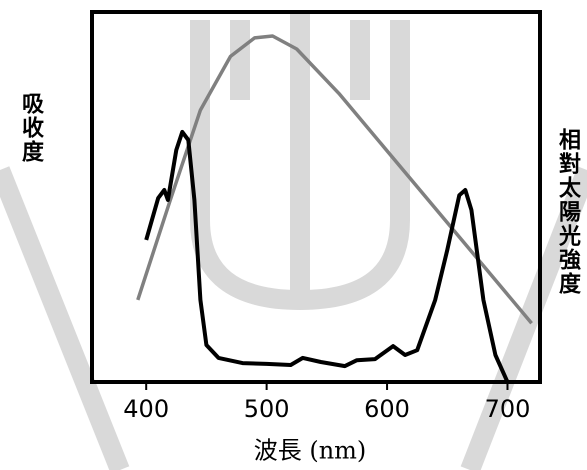  What do you see at coordinates (267, 409) in the screenshot?
I see `x-tick-label: 500` at bounding box center [267, 409].